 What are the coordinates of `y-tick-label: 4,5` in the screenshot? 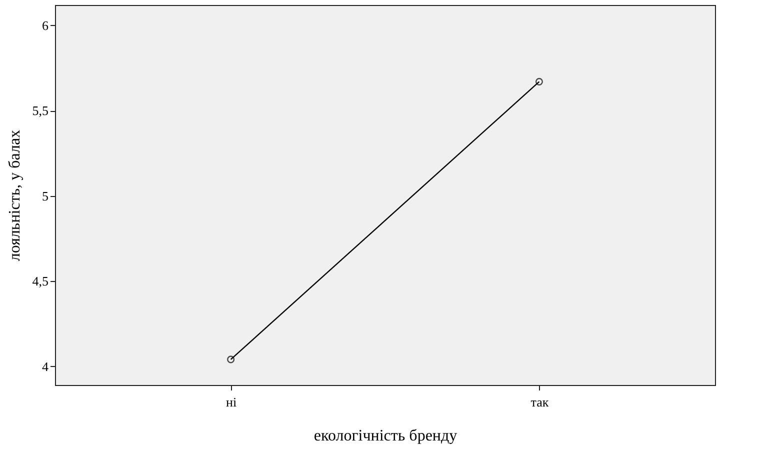 It's located at (40, 281).